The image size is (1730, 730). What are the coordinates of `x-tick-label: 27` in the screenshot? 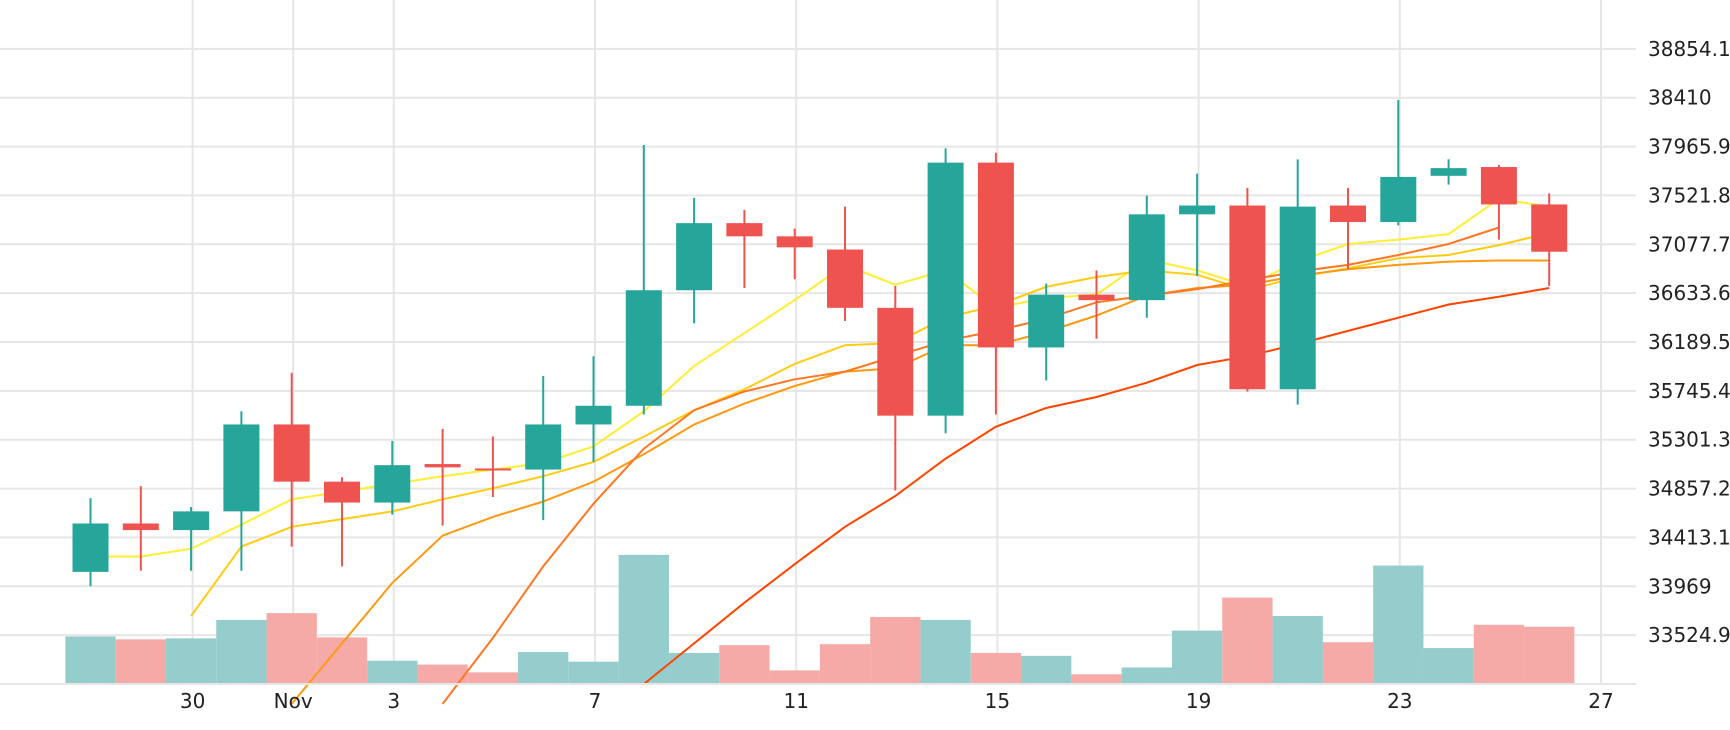 It's located at (1600, 701).